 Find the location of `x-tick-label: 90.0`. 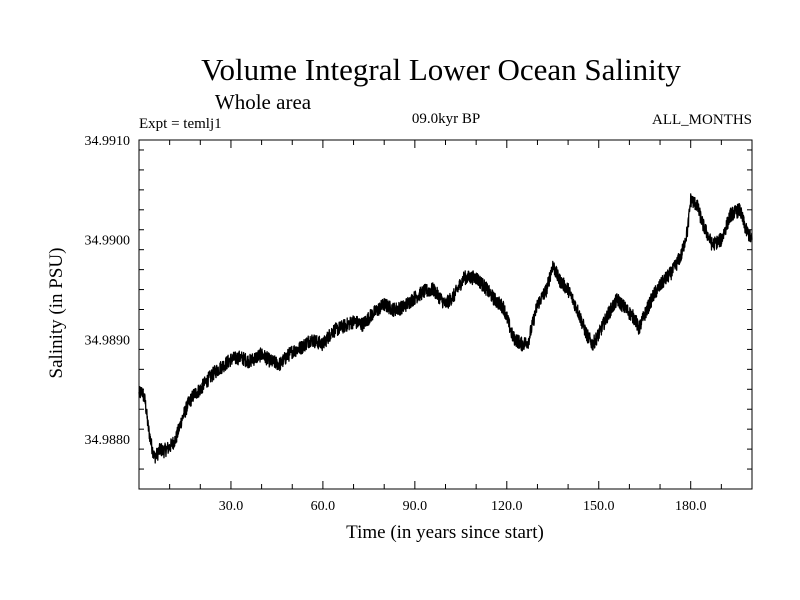

x-tick-label: 90.0 is located at coordinates (415, 506).